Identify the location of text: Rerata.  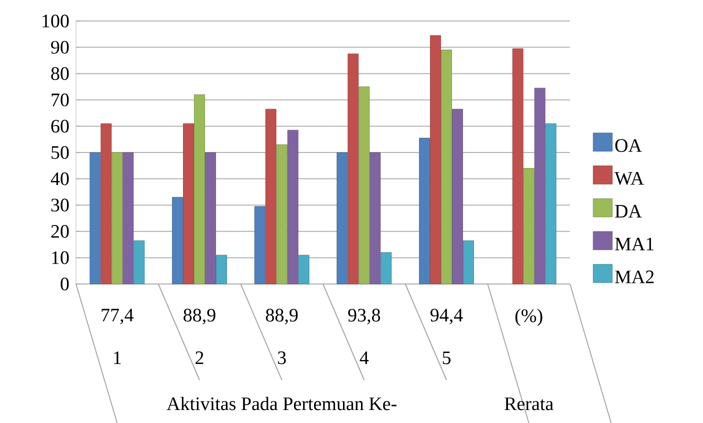
(529, 404).